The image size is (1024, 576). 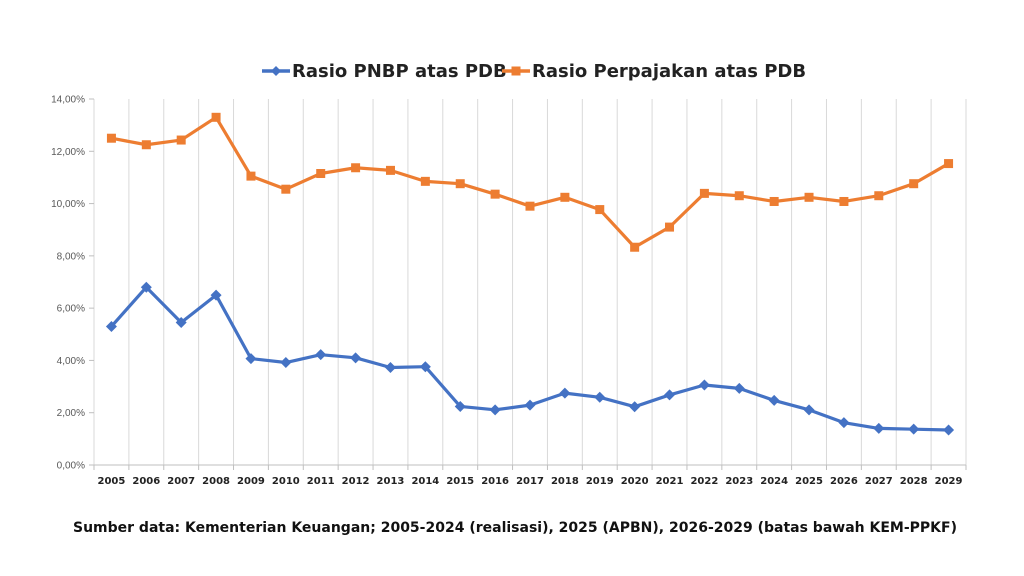 I want to click on y-tick-label: 6,00%, so click(x=71, y=309).